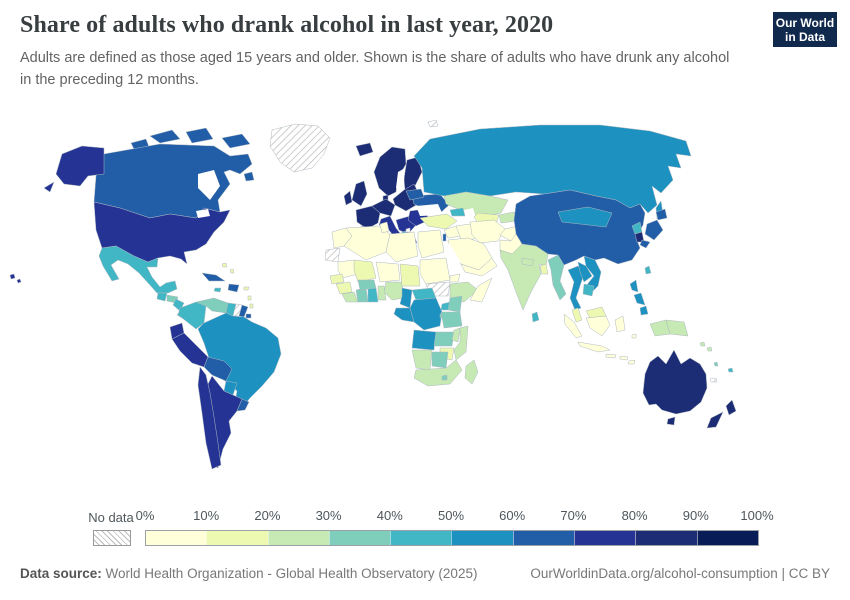 The height and width of the screenshot is (600, 850). I want to click on country-burkina-faso, so click(367, 285).